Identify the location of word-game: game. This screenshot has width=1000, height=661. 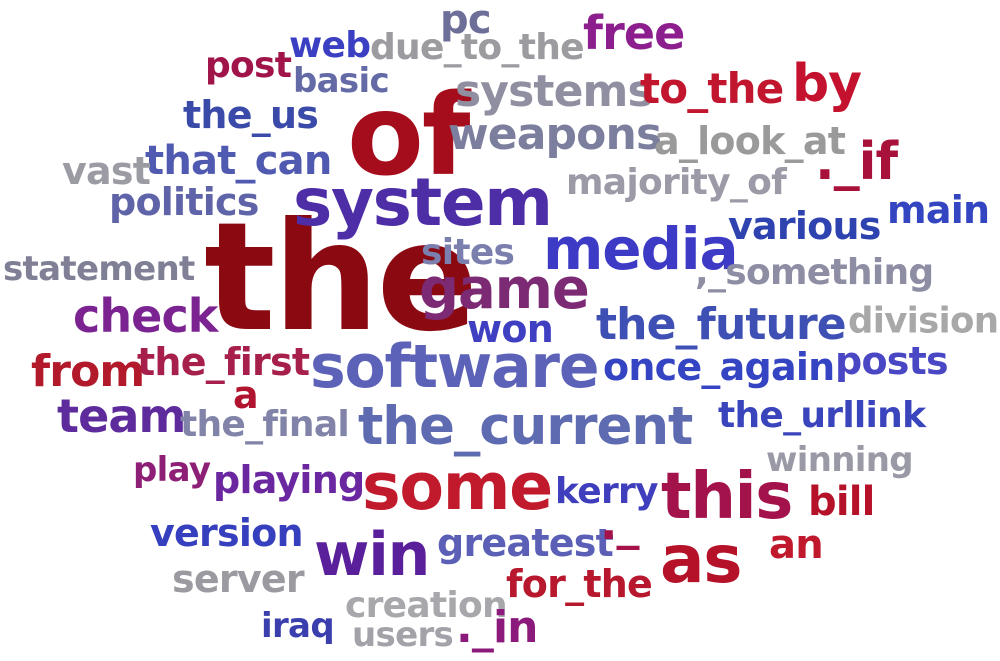
(504, 289).